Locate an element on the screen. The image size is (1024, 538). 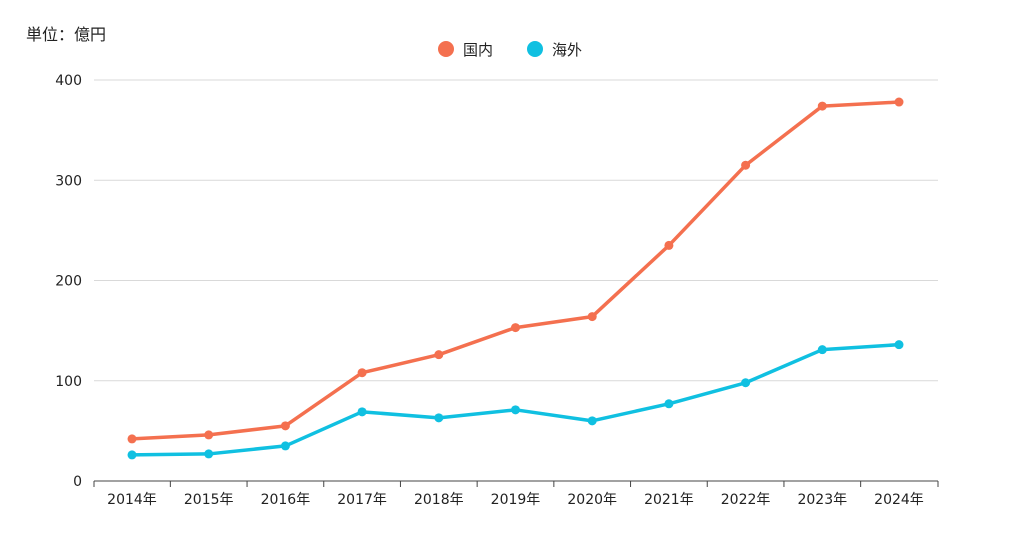
legend: 国内 海外 is located at coordinates (512, 49).